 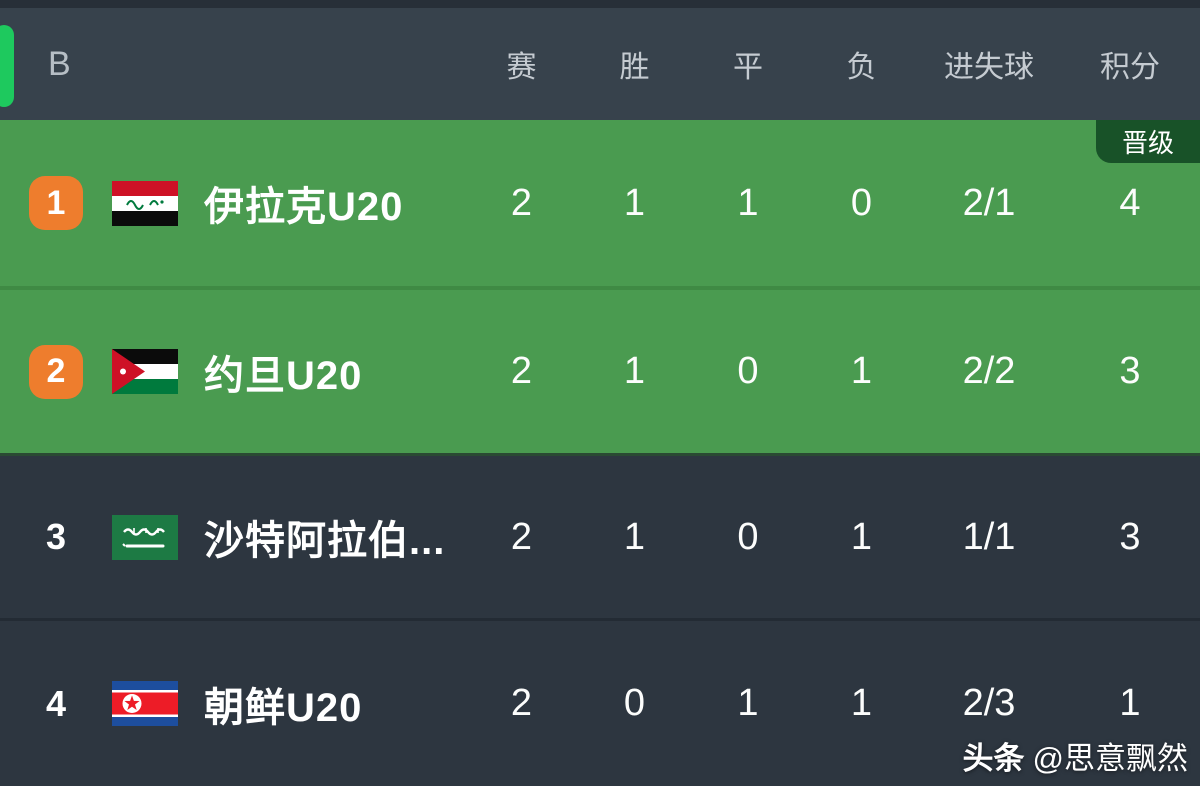 I want to click on jordan-flag-icon, so click(x=158, y=371).